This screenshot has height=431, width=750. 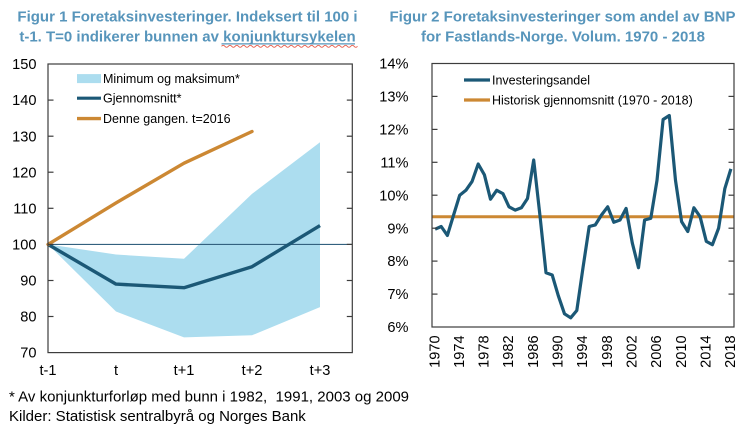 I want to click on svg-text: 100, so click(x=24, y=246).